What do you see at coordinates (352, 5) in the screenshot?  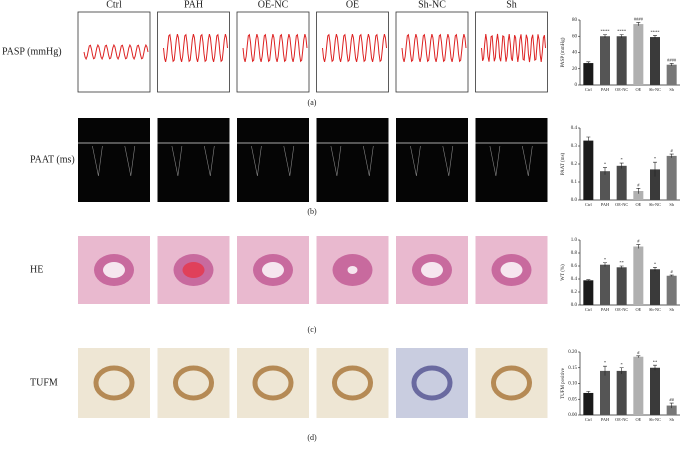 I see `column-header: OE` at bounding box center [352, 5].